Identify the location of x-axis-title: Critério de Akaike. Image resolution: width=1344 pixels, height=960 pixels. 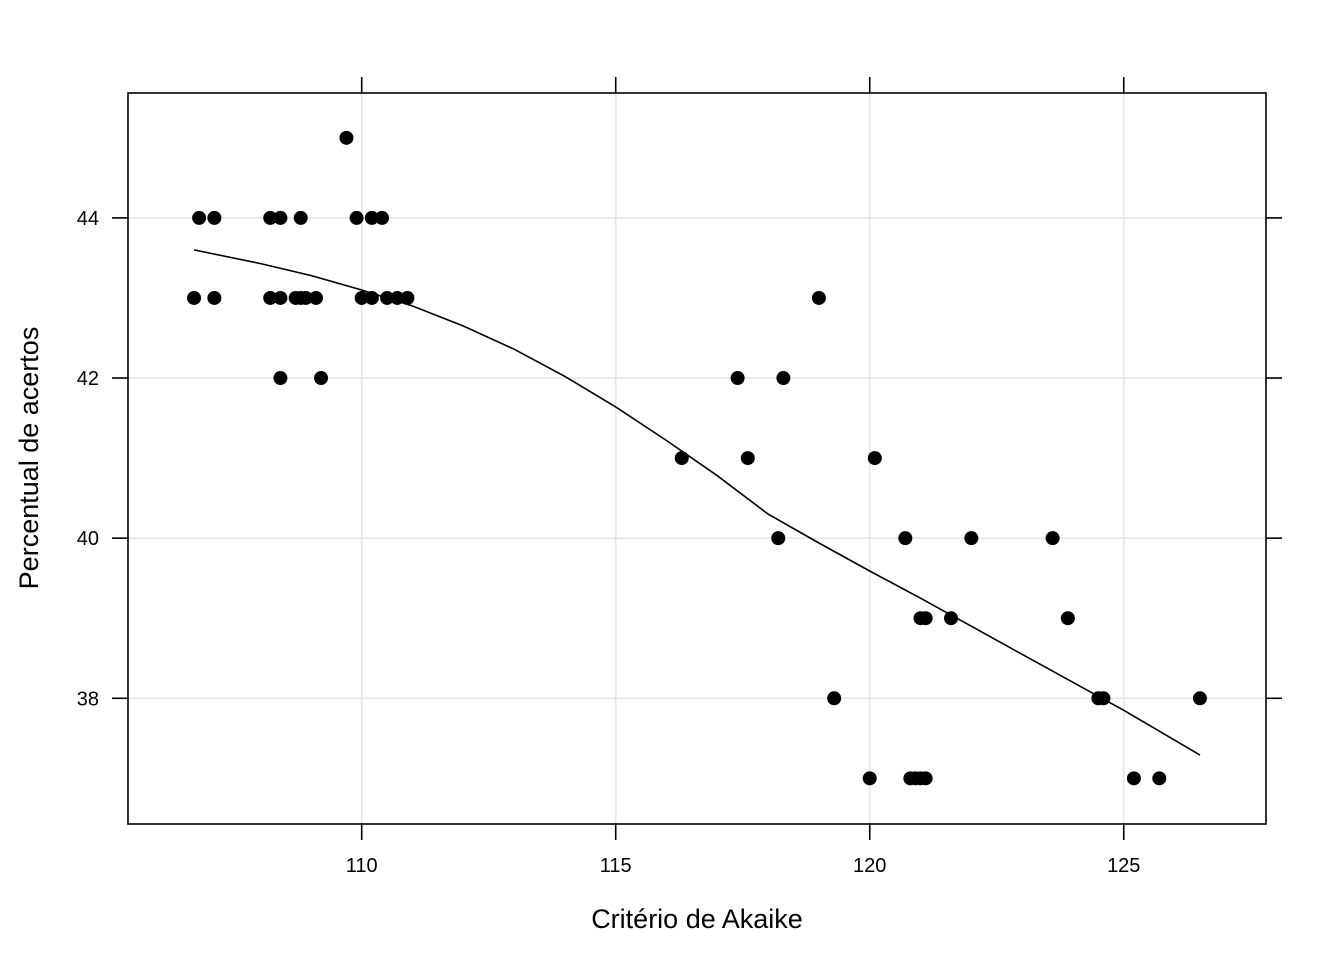
(697, 919).